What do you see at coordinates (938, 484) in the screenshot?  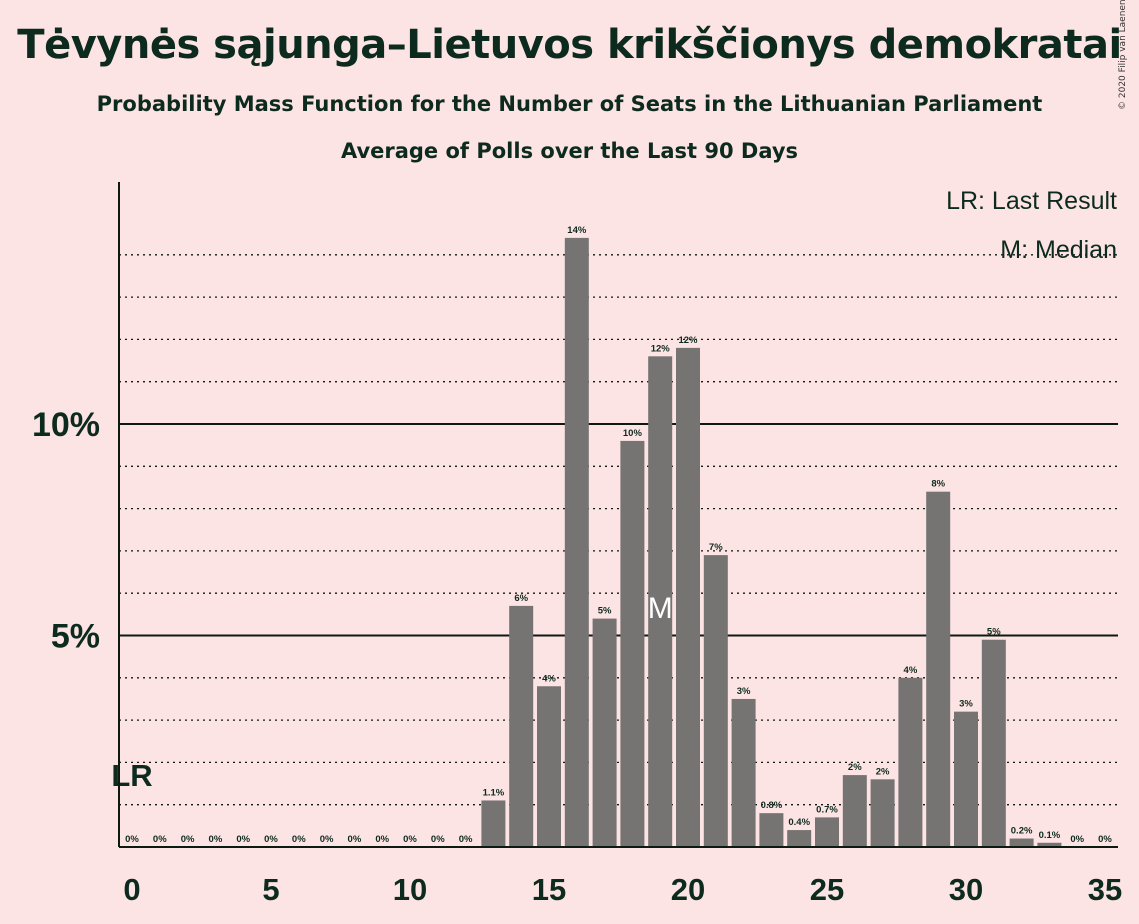 I see `bar-value-label: 8%` at bounding box center [938, 484].